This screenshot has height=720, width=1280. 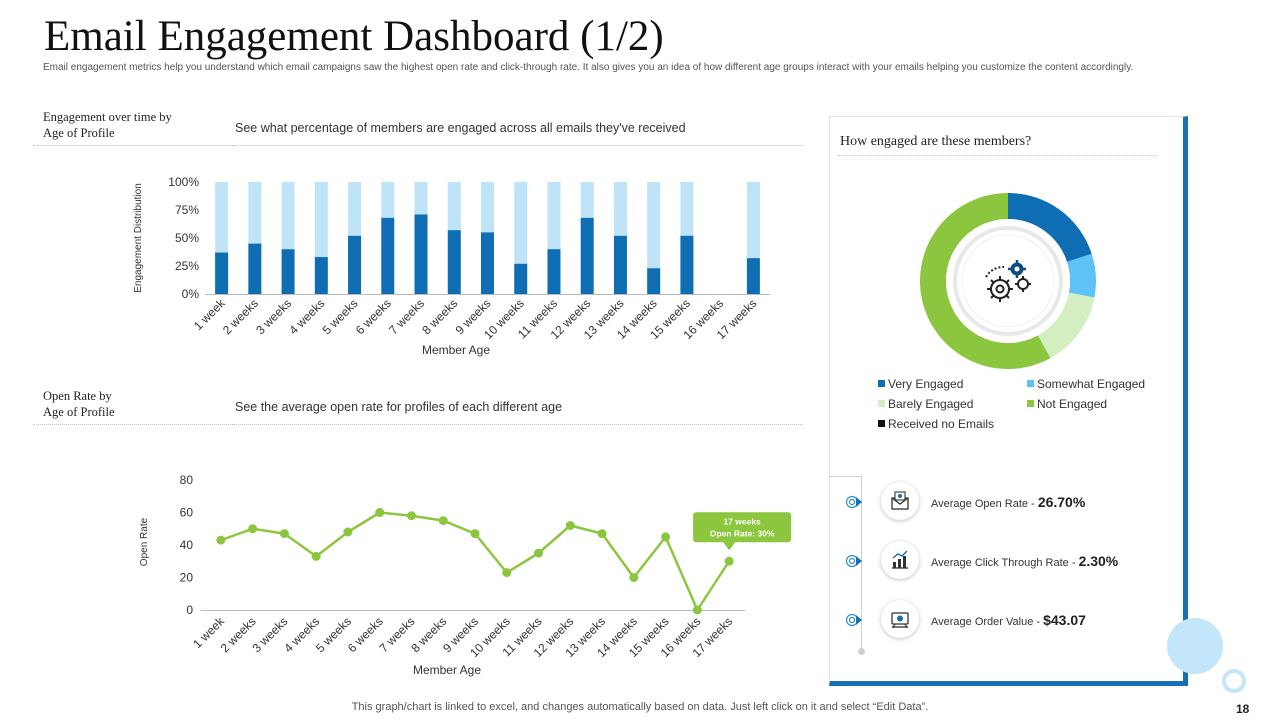 I want to click on metrics-connector-dot, so click(x=861, y=651).